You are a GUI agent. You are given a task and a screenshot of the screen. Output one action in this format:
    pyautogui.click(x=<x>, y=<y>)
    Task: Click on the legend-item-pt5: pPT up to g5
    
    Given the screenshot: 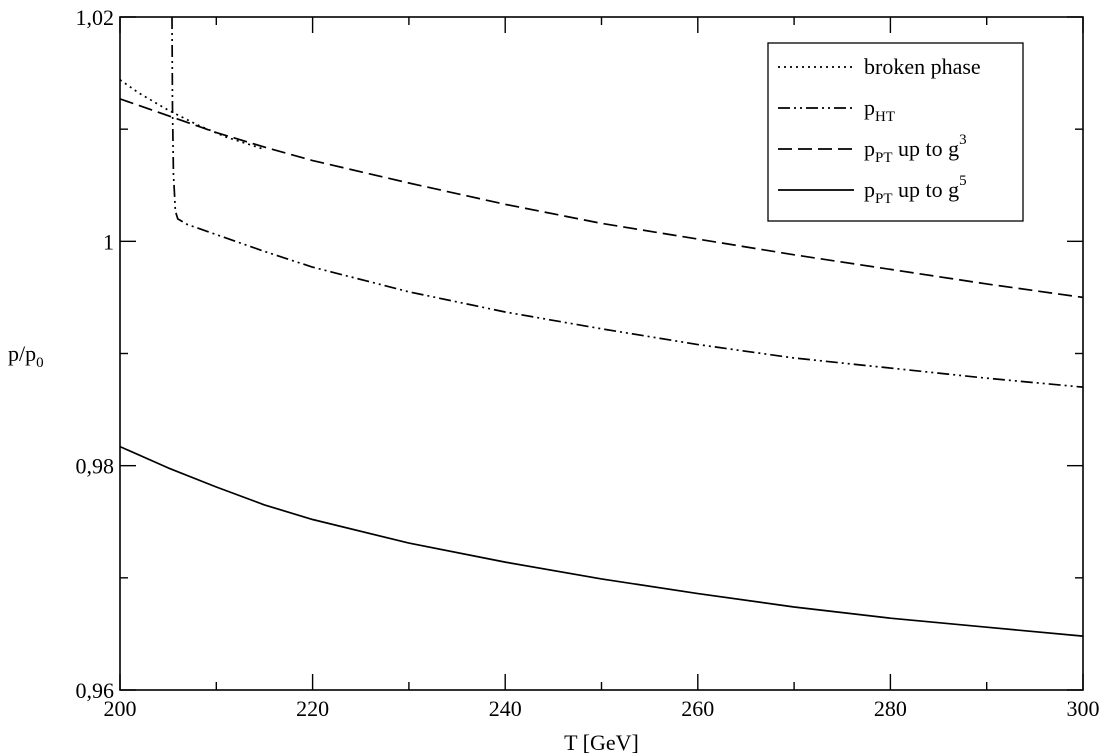 What is the action you would take?
    pyautogui.click(x=872, y=190)
    